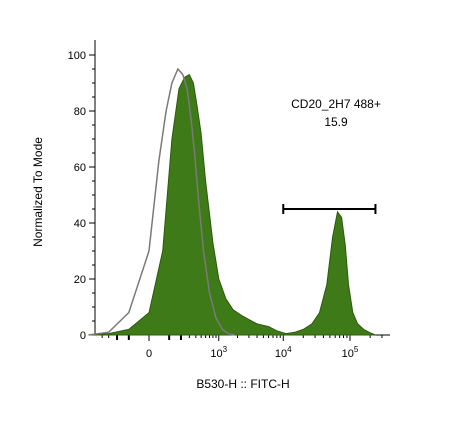 The width and height of the screenshot is (450, 423). I want to click on x-tick-label: 10⁴, so click(283, 352).